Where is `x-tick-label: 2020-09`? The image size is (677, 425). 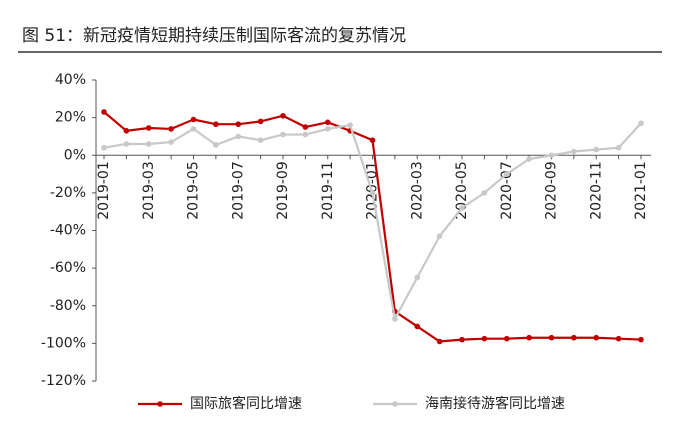
x-tick-label: 2020-09 is located at coordinates (552, 190).